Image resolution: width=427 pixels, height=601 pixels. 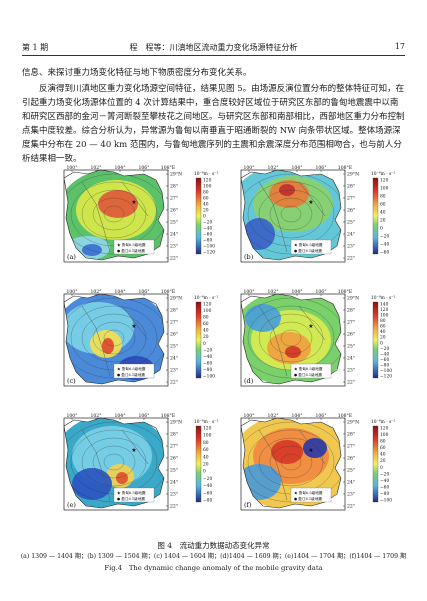 What do you see at coordinates (399, 46) in the screenshot?
I see `page-number: 17` at bounding box center [399, 46].